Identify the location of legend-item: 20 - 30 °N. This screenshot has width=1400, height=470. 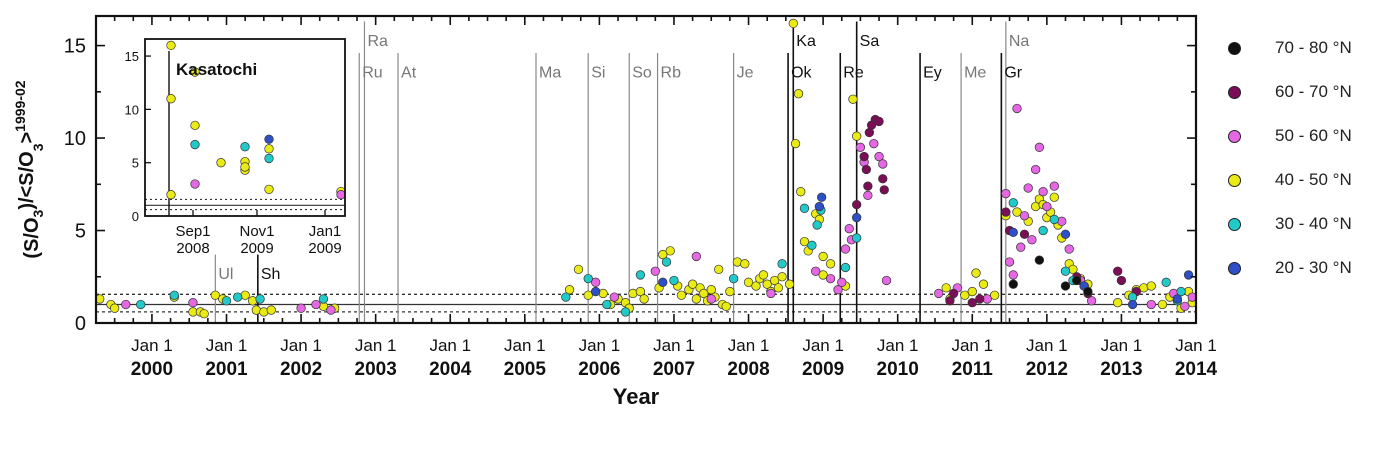
(1310, 268).